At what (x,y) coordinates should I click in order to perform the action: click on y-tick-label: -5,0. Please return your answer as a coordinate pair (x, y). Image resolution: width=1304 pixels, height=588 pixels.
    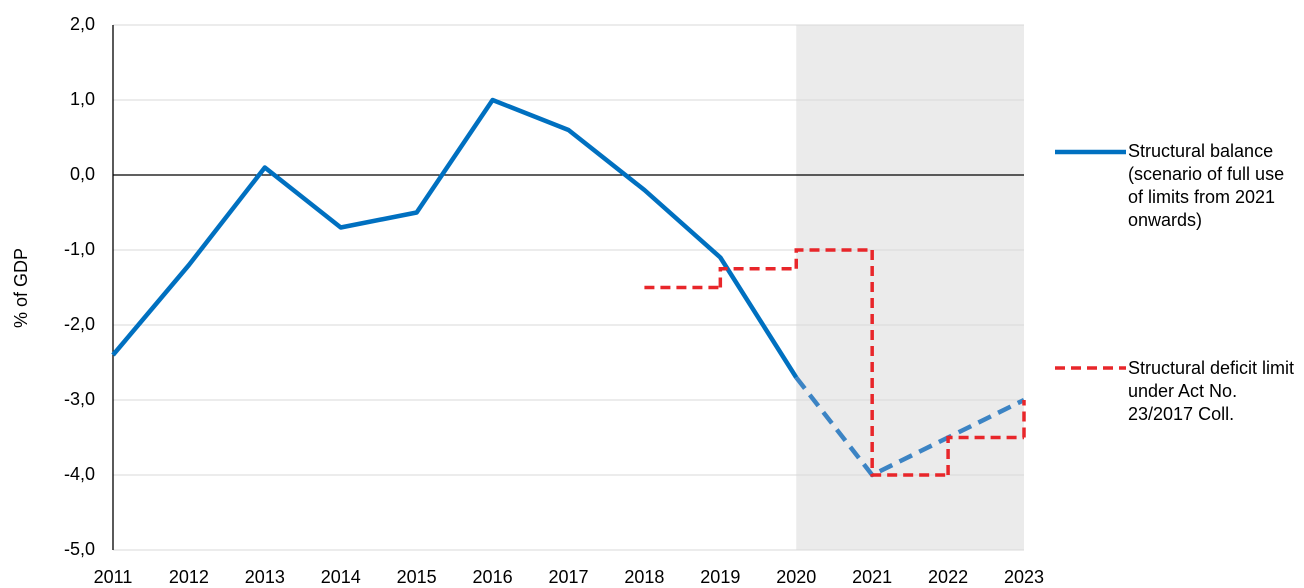
    Looking at the image, I should click on (79, 549).